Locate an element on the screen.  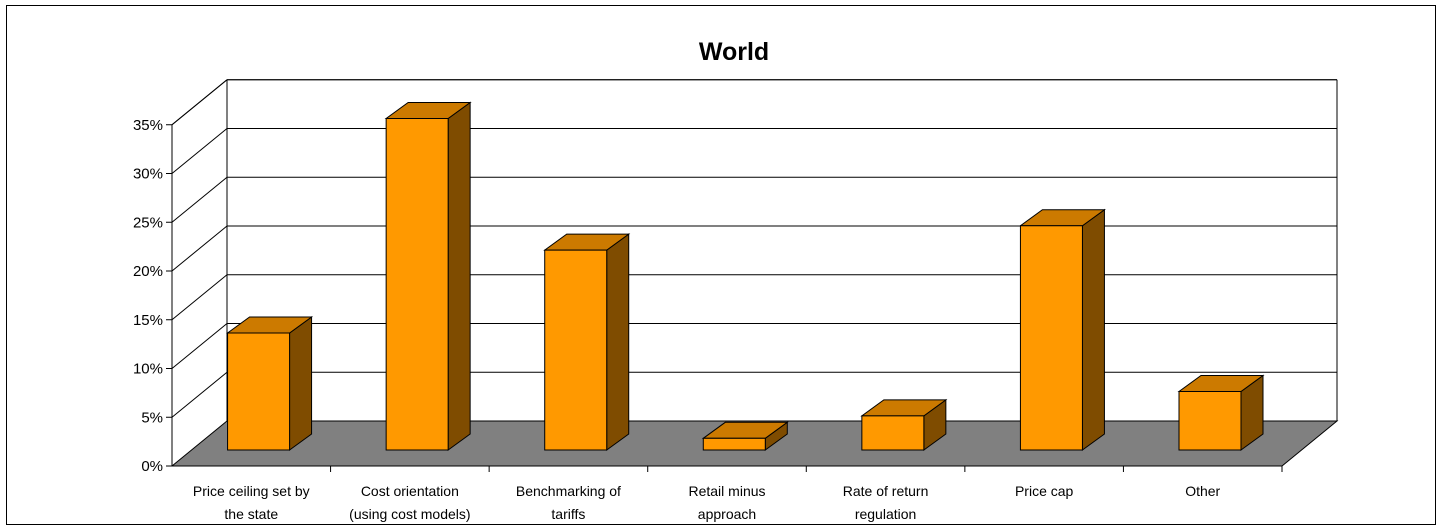
y-tick-label: 15% is located at coordinates (148, 320).